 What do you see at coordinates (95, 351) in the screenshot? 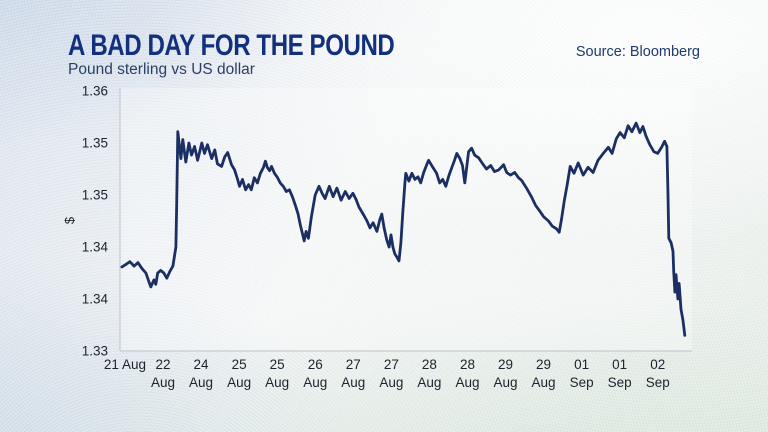
I see `y-tick-label: 1.33` at bounding box center [95, 351].